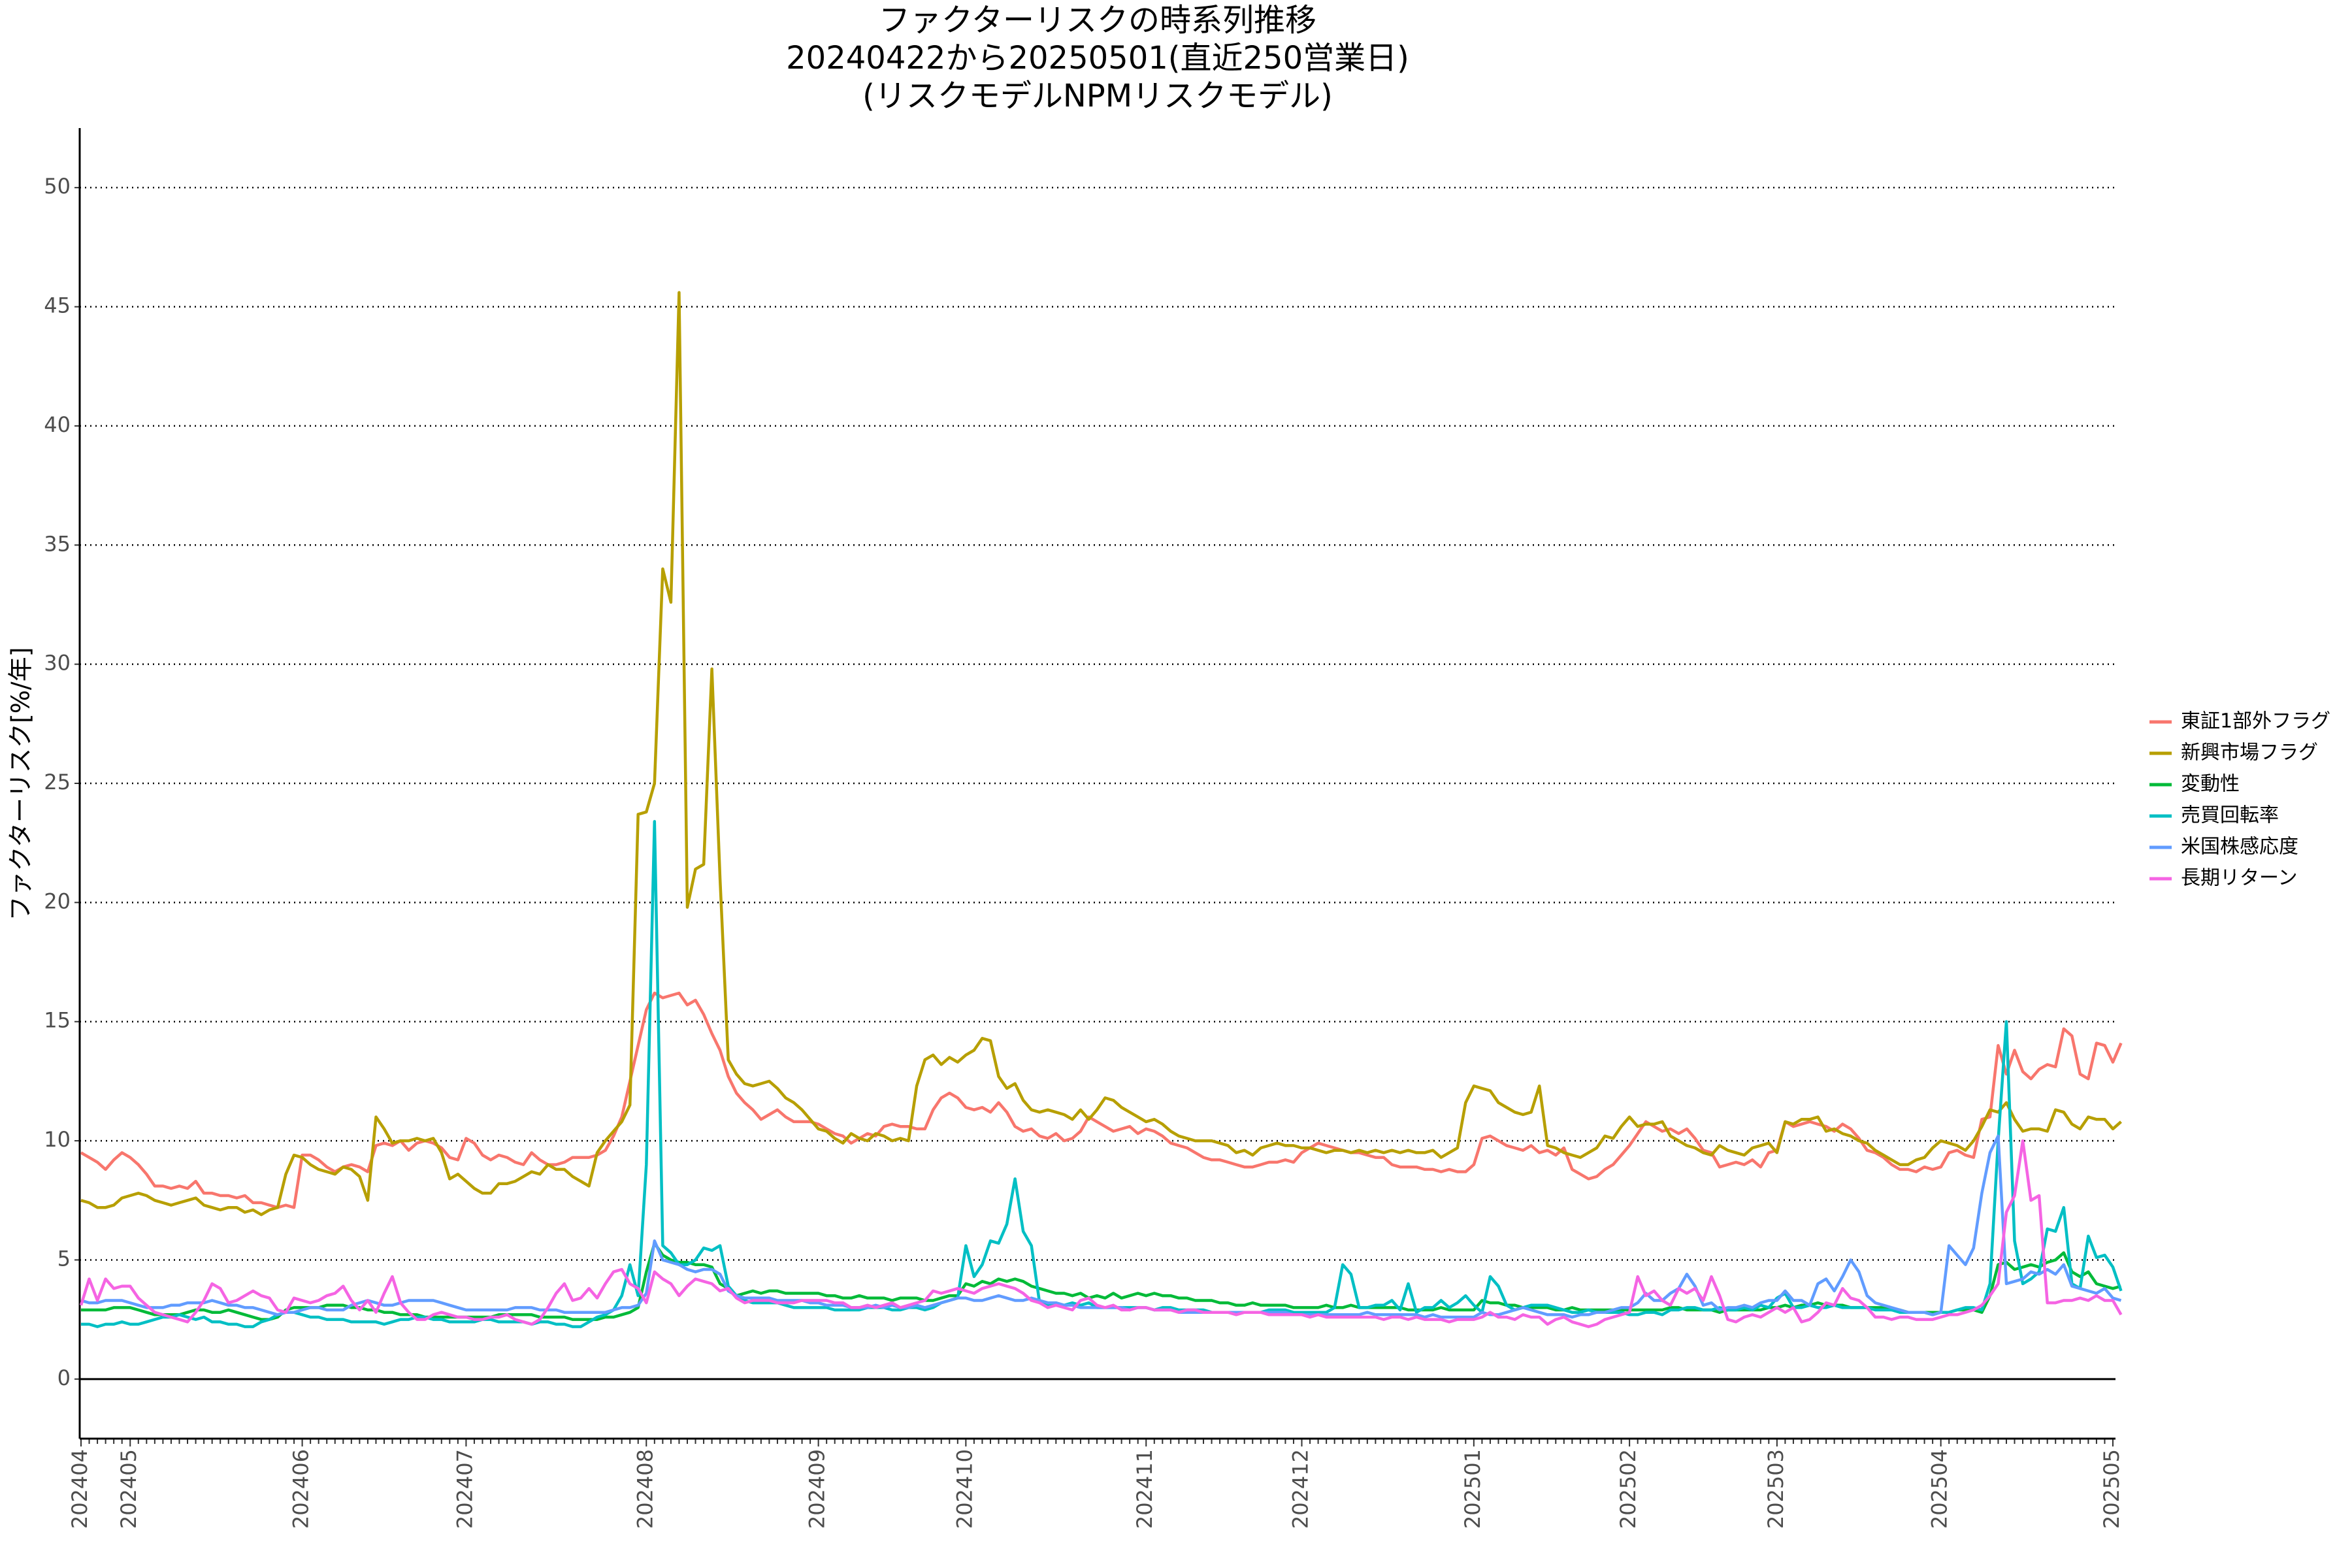  What do you see at coordinates (2249, 753) in the screenshot?
I see `legend-label: 新興市場フラグ` at bounding box center [2249, 753].